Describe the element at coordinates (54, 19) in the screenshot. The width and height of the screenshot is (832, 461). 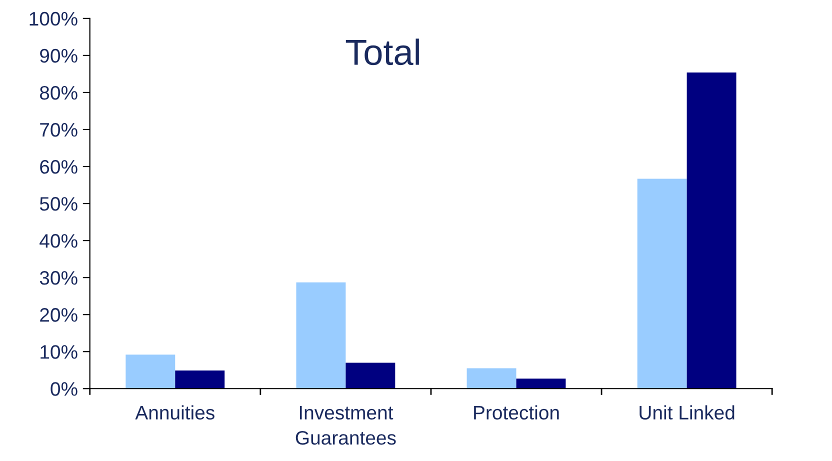
I see `y-tick-label: 100%` at that location.